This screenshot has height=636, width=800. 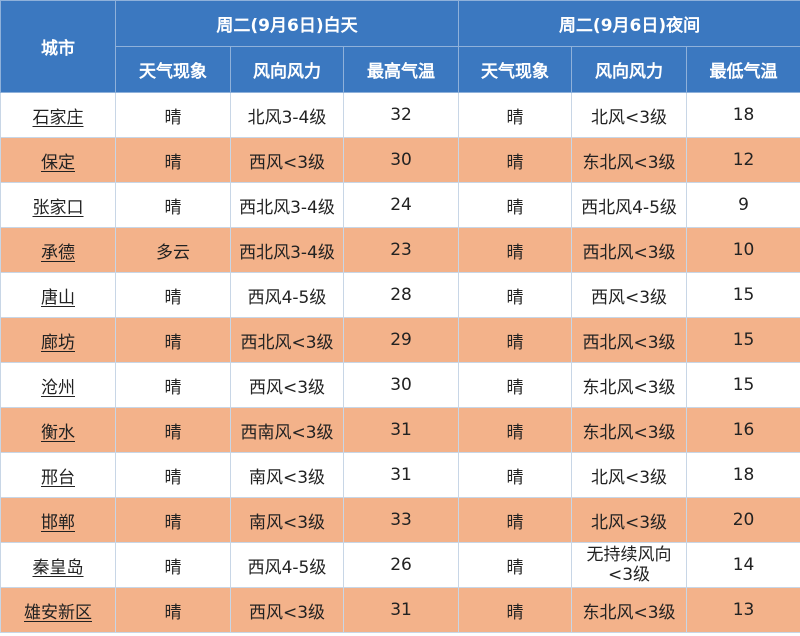 What do you see at coordinates (629, 555) in the screenshot?
I see `night-wind-line1: 无持续风向` at bounding box center [629, 555].